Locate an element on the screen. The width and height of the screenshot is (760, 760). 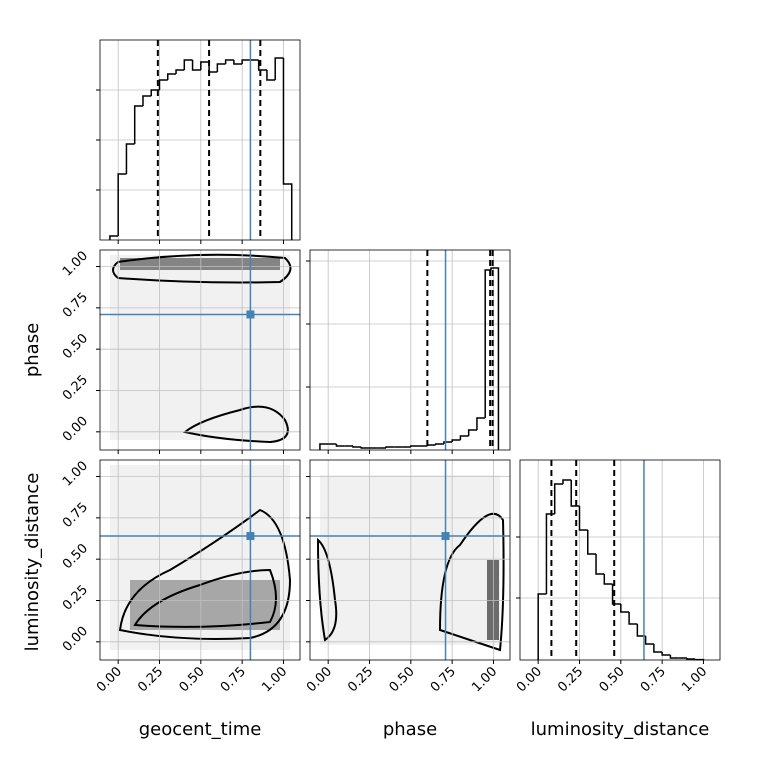
y-axis-label: phase is located at coordinates (32, 350).